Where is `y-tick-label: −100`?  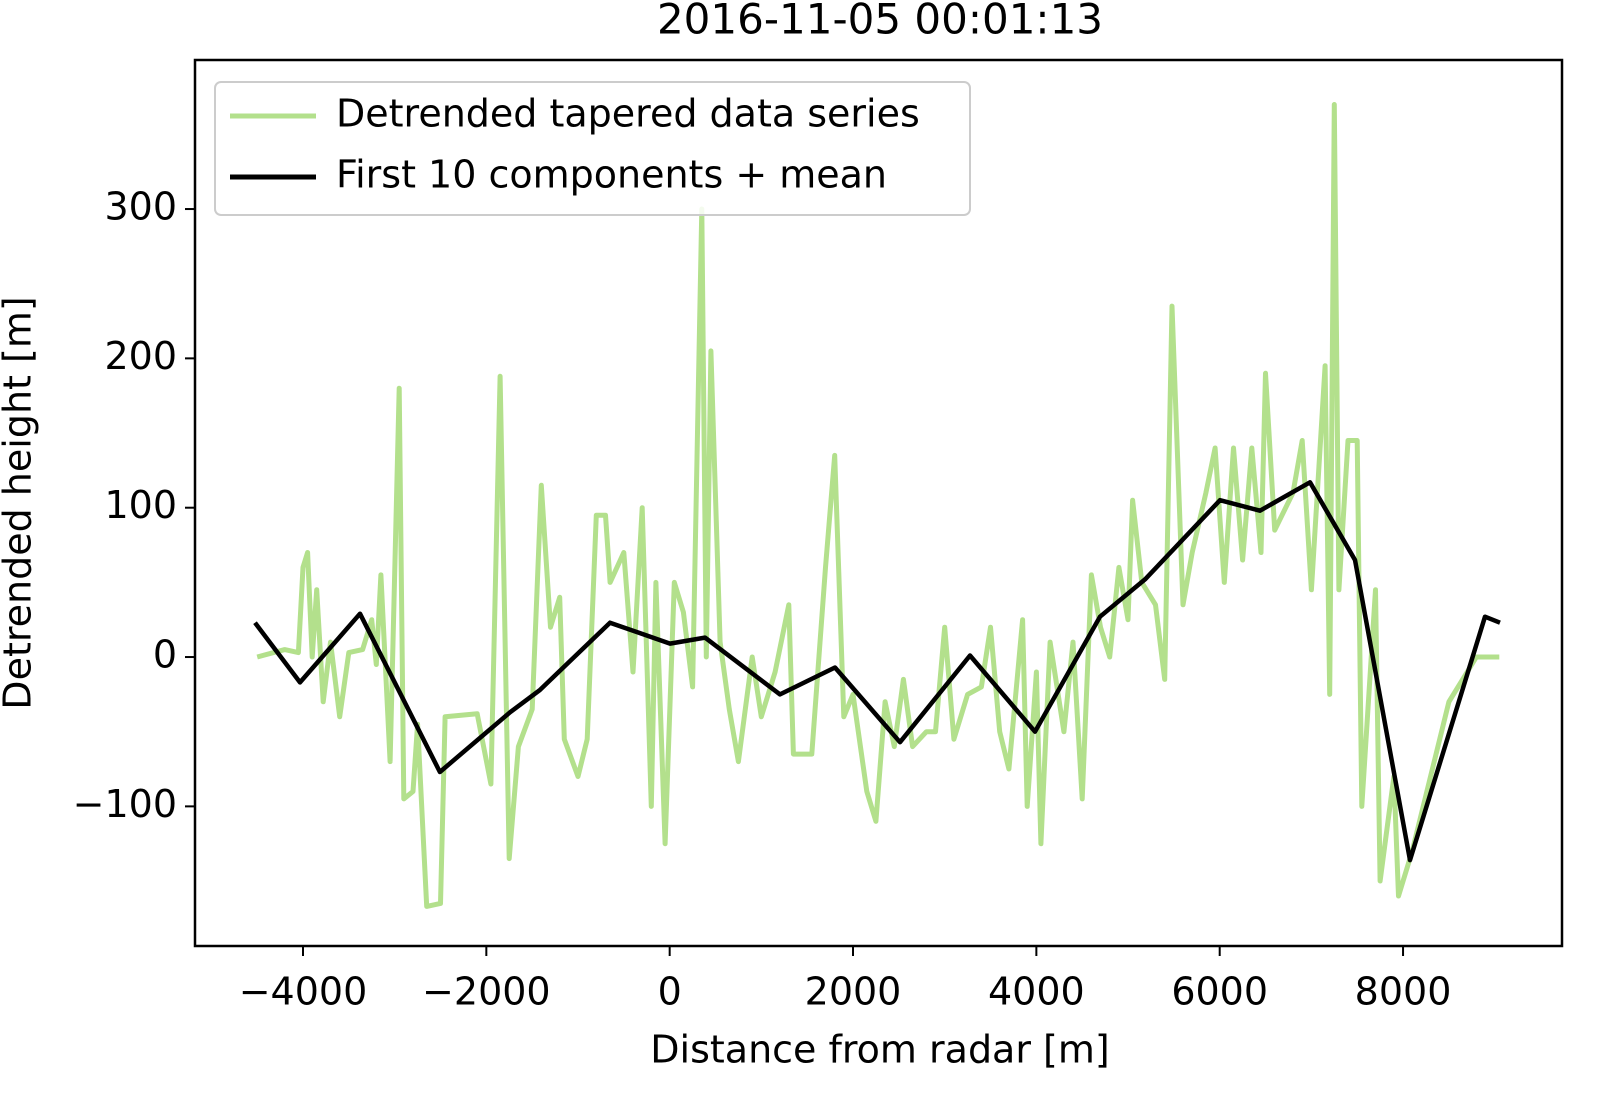 y-tick-label: −100 is located at coordinates (125, 804).